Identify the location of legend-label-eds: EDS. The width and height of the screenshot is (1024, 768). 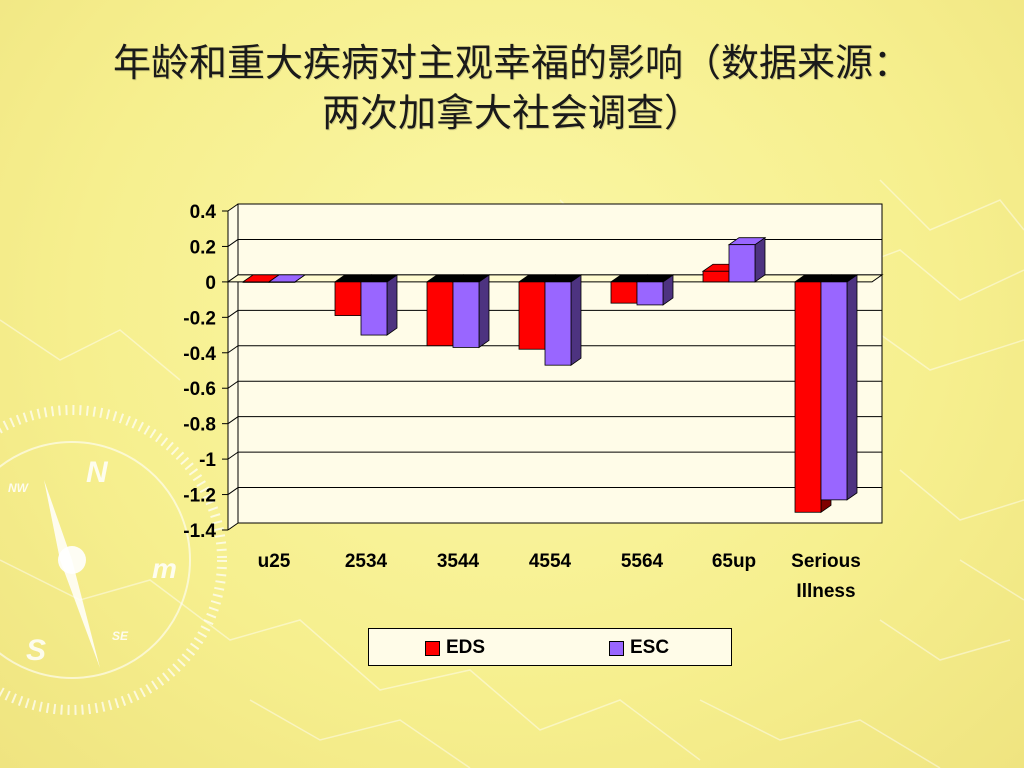
(466, 647).